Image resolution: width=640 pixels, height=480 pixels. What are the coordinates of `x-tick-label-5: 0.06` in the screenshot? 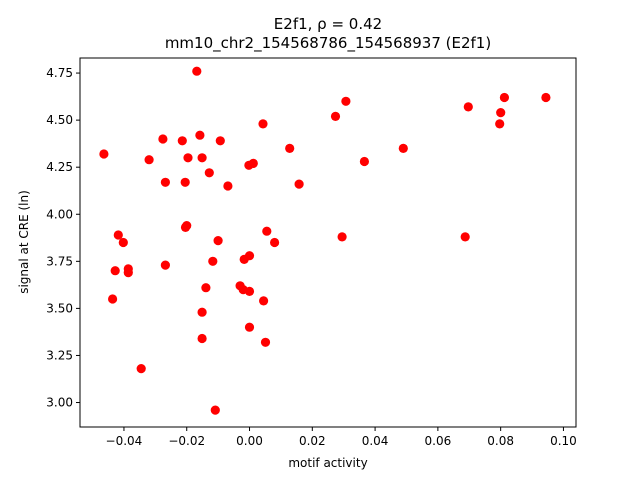 It's located at (438, 441).